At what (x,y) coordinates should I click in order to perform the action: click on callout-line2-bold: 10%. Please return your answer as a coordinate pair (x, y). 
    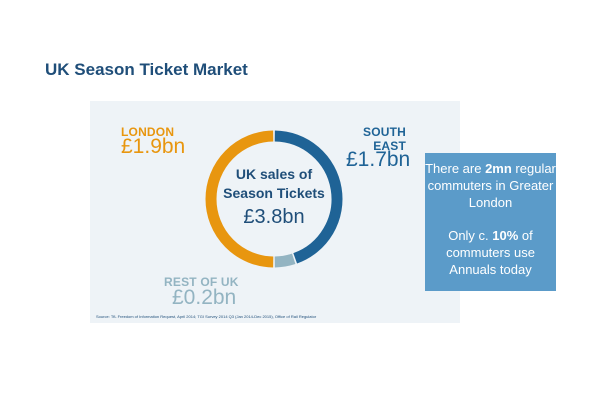
    Looking at the image, I should click on (505, 235).